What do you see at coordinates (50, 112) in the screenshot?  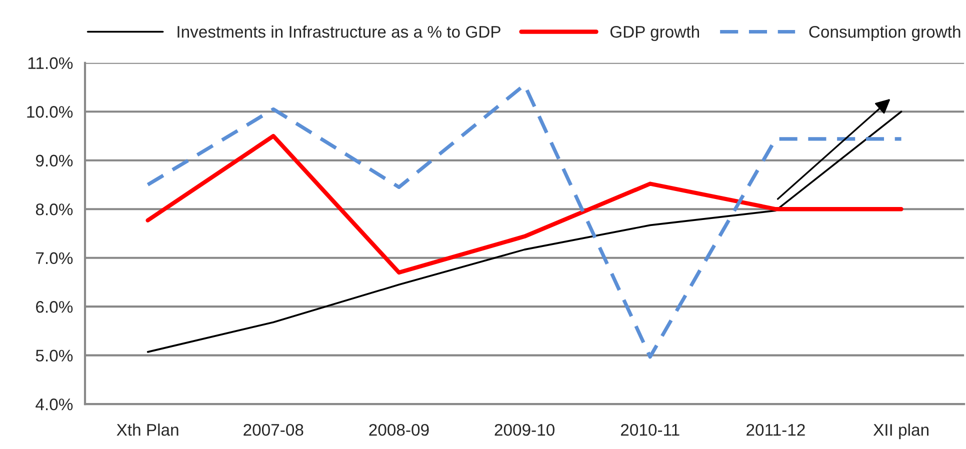 I see `y-tick-label: 10.0%` at bounding box center [50, 112].